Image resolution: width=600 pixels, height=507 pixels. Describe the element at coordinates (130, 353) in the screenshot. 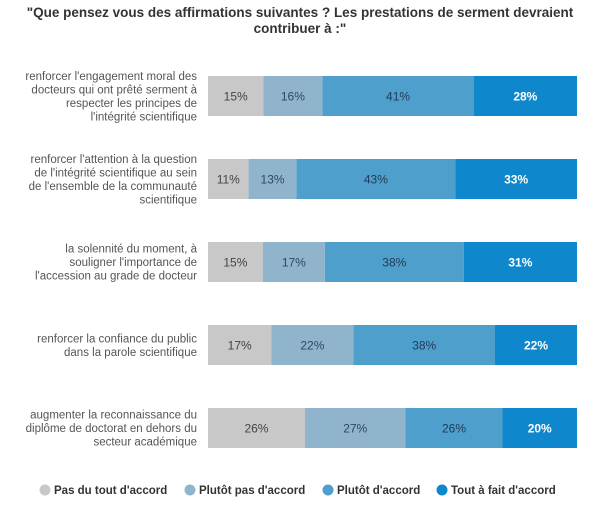

I see `category-label-line: dans la parole scientifique` at that location.